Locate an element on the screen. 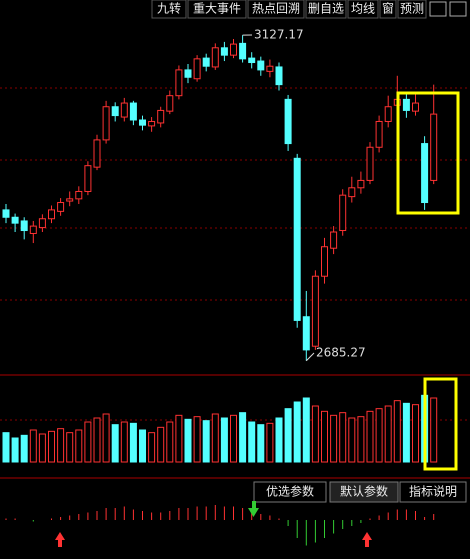 The width and height of the screenshot is (470, 559). tab-label: 指标说明 is located at coordinates (433, 491).